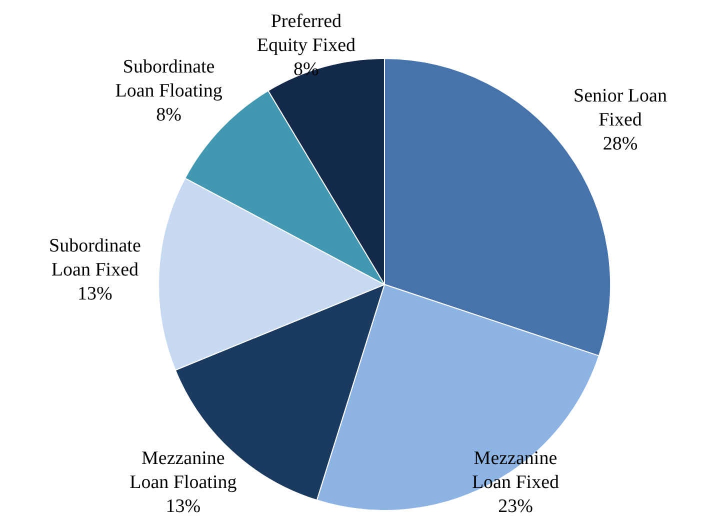  What do you see at coordinates (169, 115) in the screenshot?
I see `data-label: 8%` at bounding box center [169, 115].